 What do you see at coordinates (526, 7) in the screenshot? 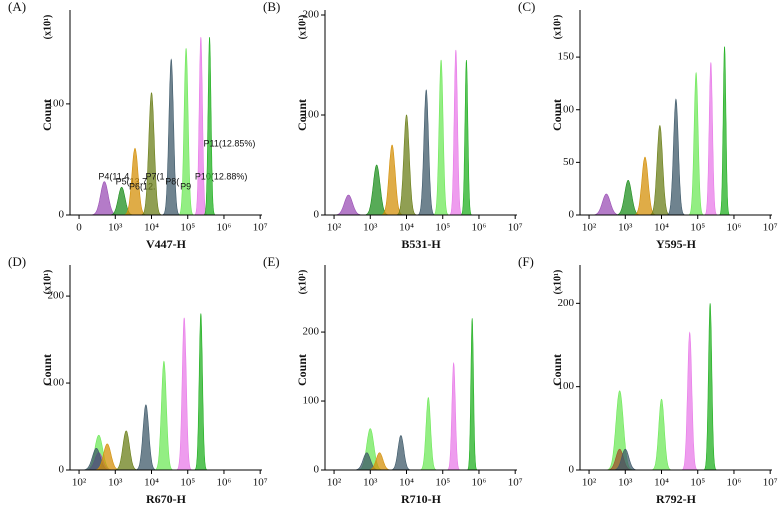
I see `panel-label: (C)` at bounding box center [526, 7].